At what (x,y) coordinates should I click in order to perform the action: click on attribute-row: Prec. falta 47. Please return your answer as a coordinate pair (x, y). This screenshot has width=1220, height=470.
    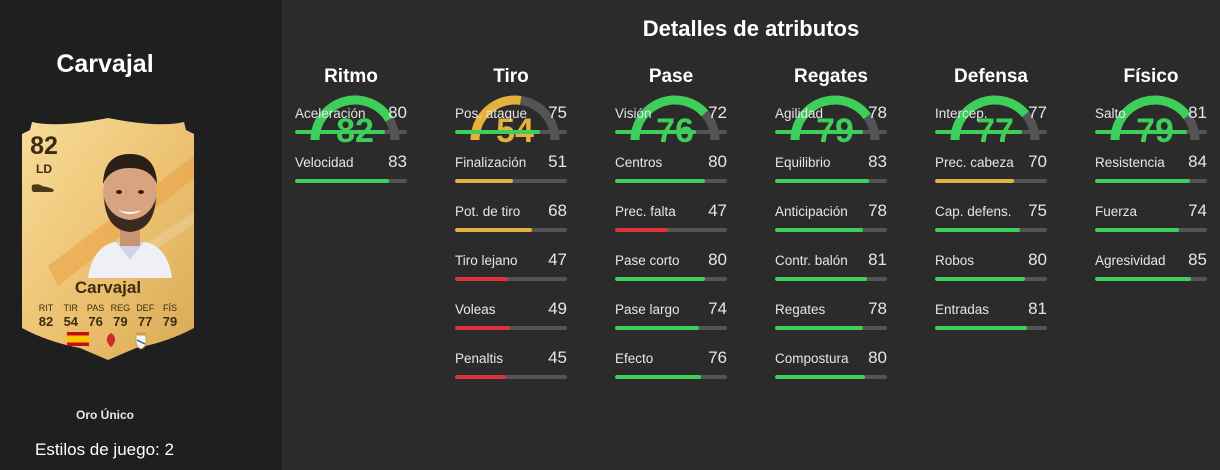
    Looking at the image, I should click on (671, 222).